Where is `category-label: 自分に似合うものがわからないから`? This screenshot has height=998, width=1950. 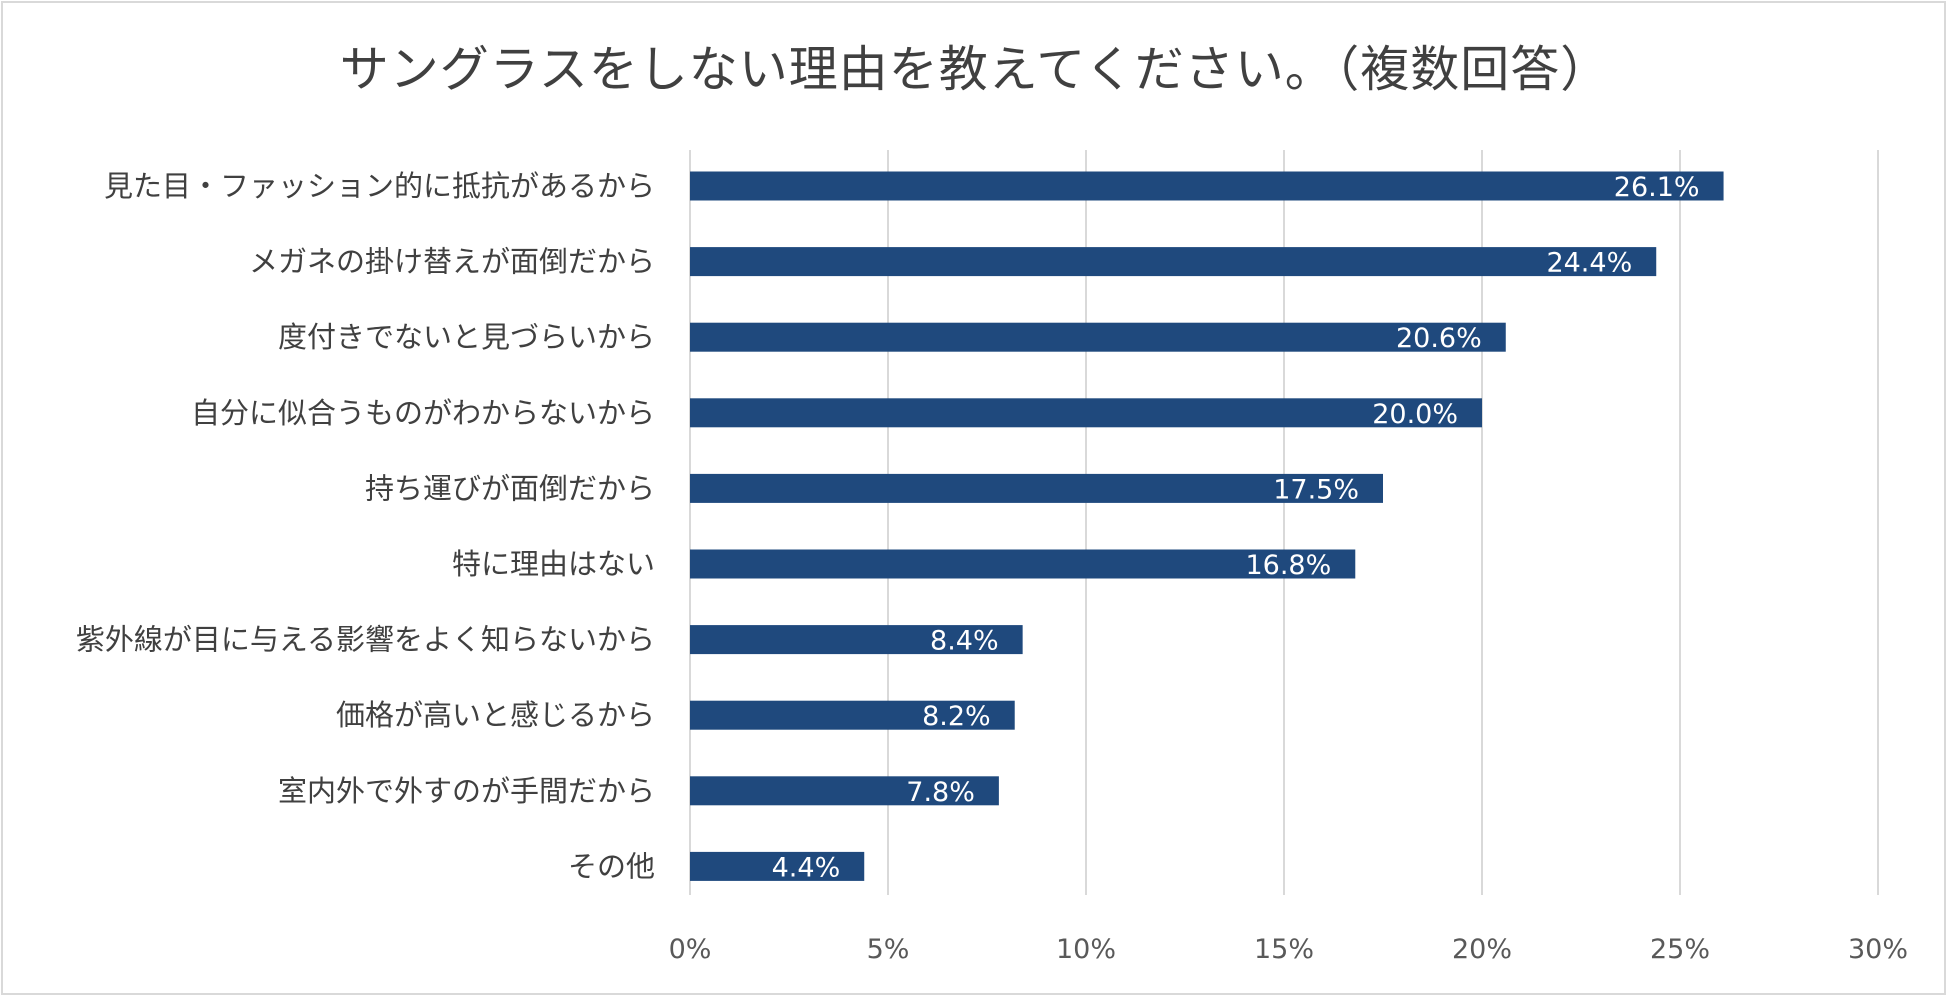 category-label: 自分に似合うものがわからないから is located at coordinates (423, 413).